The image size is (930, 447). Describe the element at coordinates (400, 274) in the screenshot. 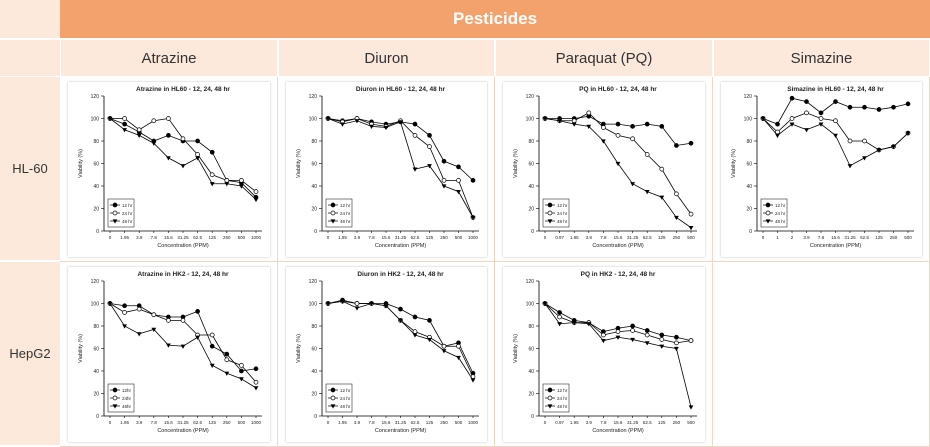

I see `chart-title: Diuron in HK2 - 12, 24, 48 hr` at that location.